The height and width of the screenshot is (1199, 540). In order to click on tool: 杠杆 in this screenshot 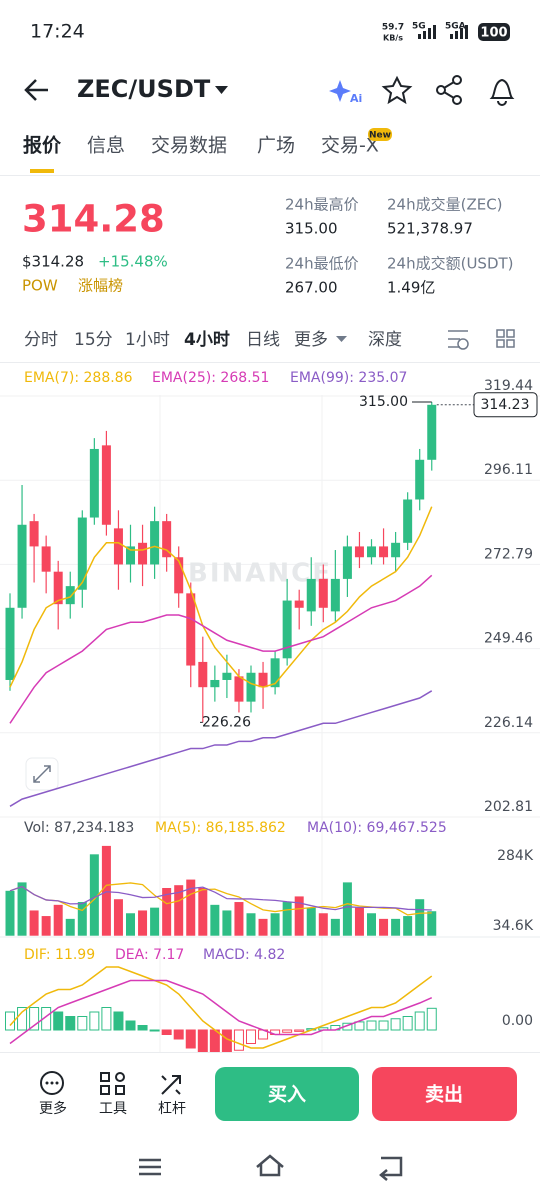, I will do `click(172, 1109)`.